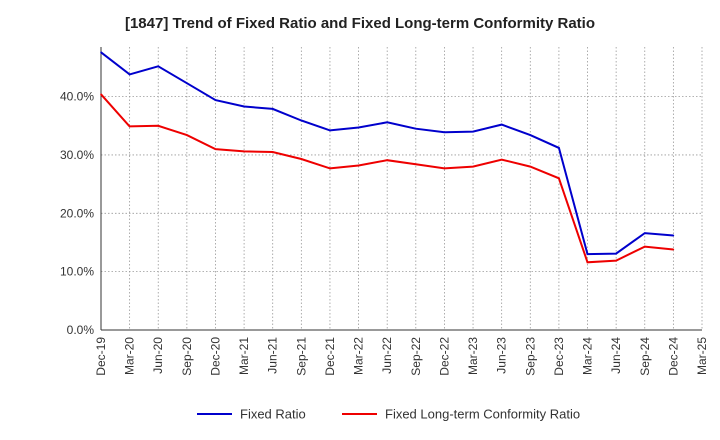 The width and height of the screenshot is (720, 440). I want to click on x-tick-label: Dec-22, so click(444, 356).